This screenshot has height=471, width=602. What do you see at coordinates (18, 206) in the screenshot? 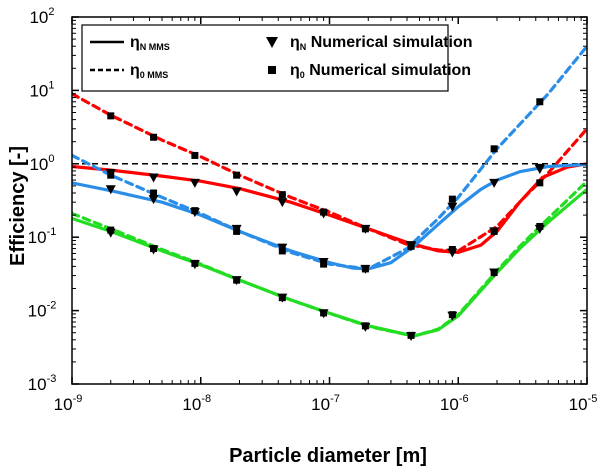
I see `y-axis-title: Efficiency [-]` at bounding box center [18, 206].